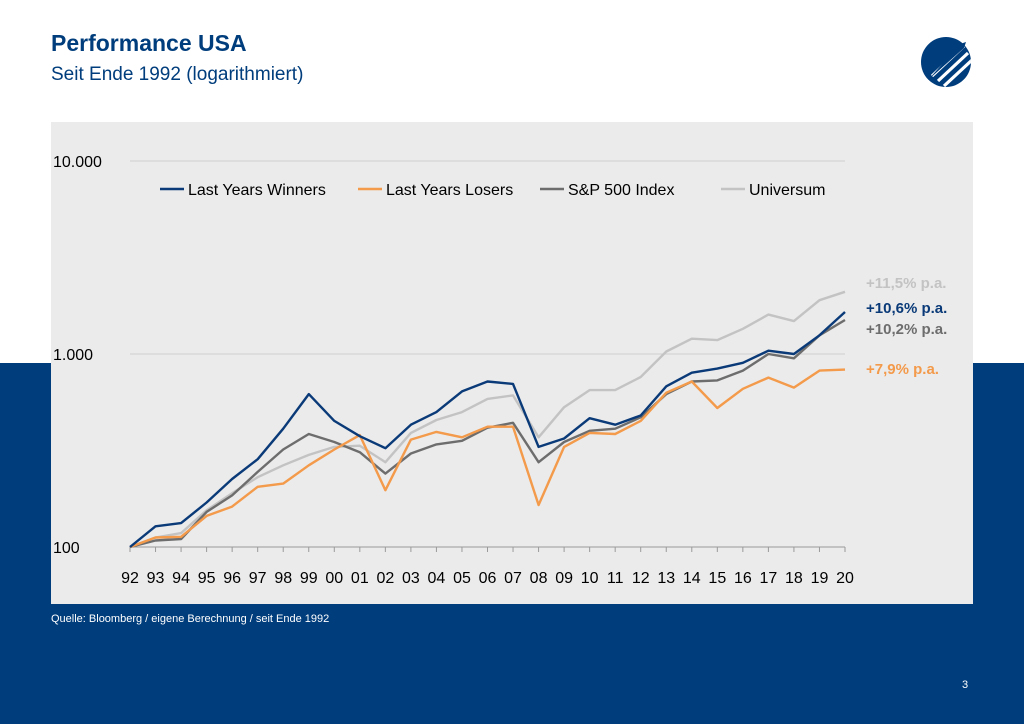 This screenshot has height=724, width=1024. Describe the element at coordinates (283, 578) in the screenshot. I see `x-tick-label: 98` at that location.